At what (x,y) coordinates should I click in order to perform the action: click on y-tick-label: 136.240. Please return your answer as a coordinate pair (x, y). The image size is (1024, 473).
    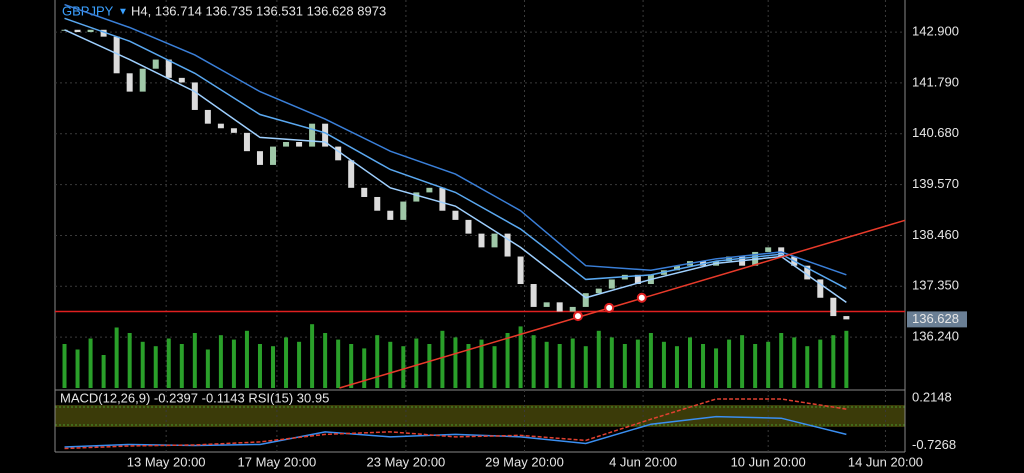
    Looking at the image, I should click on (935, 336).